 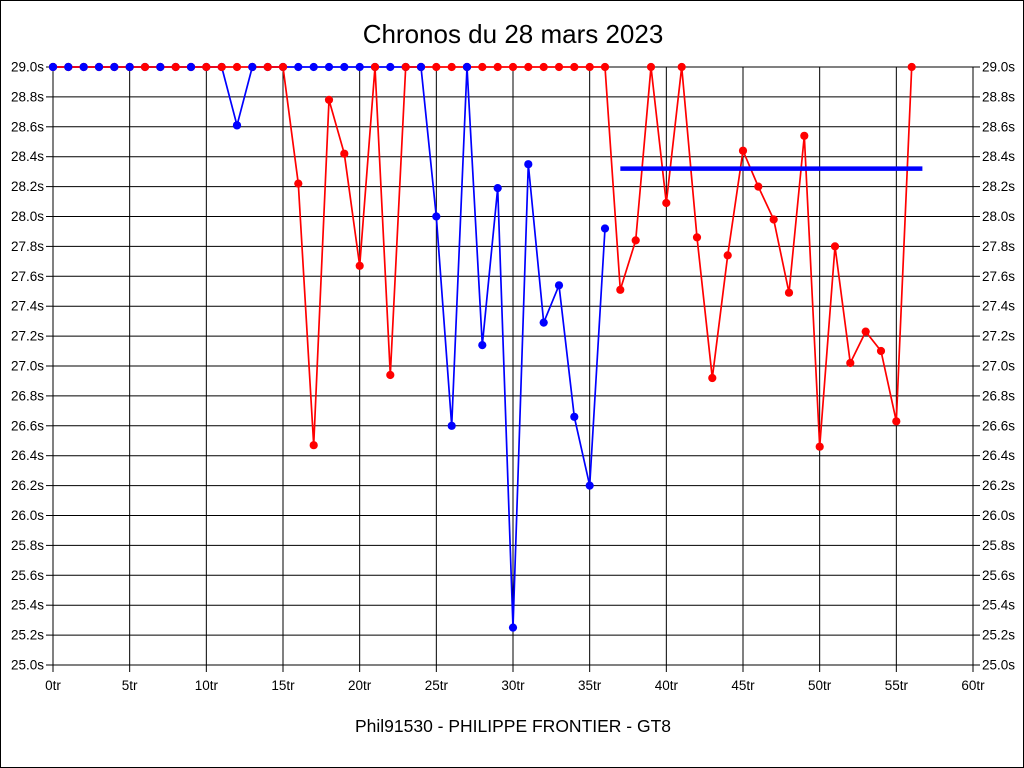 I want to click on y-tick-label-left: 27.6s, so click(x=27, y=276).